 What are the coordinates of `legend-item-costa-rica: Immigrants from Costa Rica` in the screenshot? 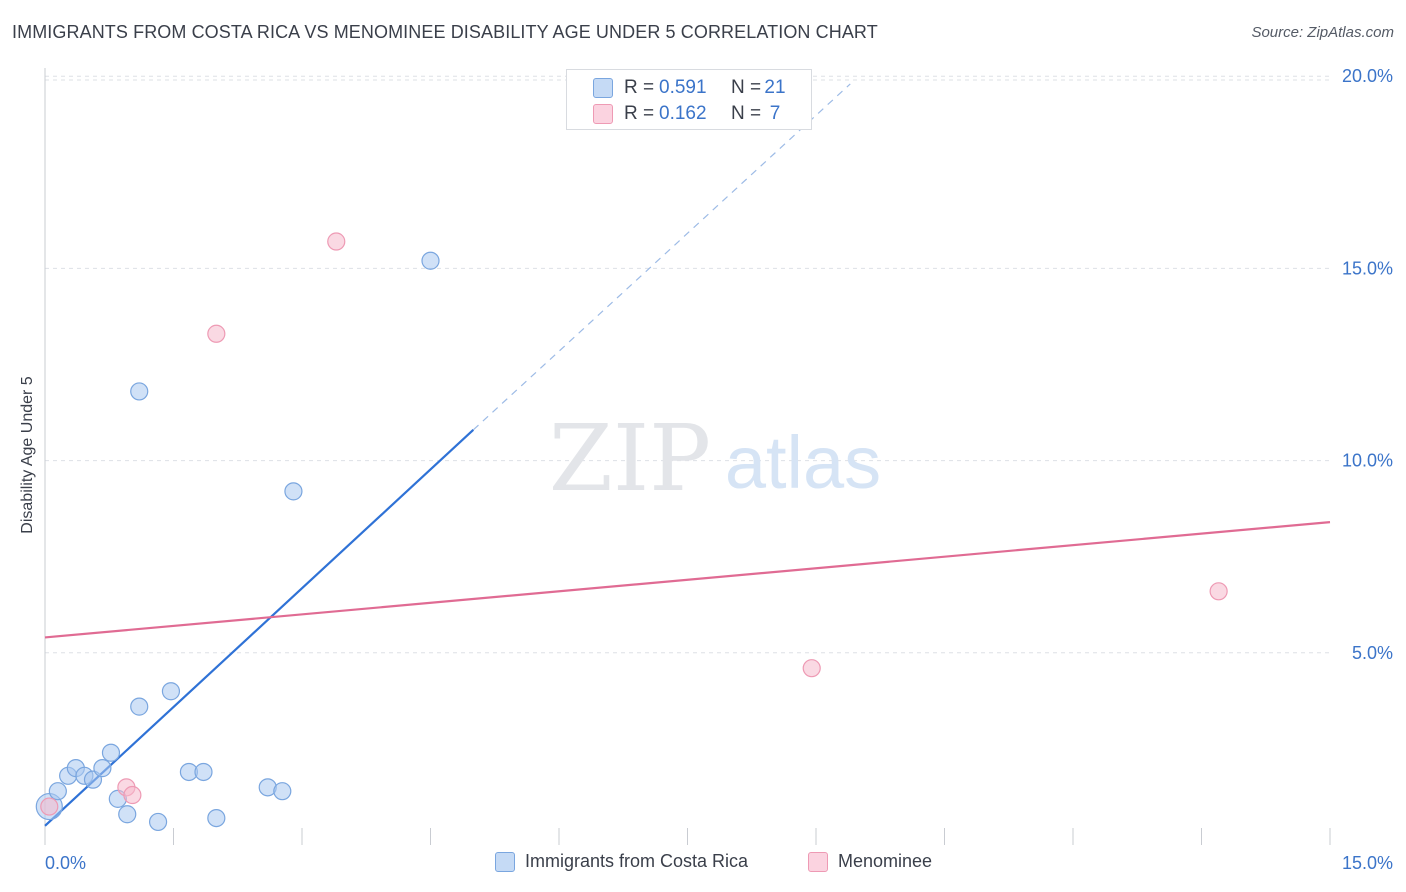 It's located at (621, 861).